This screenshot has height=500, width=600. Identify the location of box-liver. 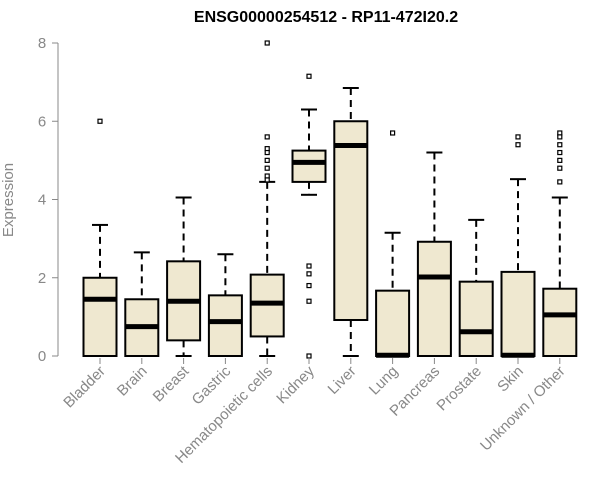
(351, 221).